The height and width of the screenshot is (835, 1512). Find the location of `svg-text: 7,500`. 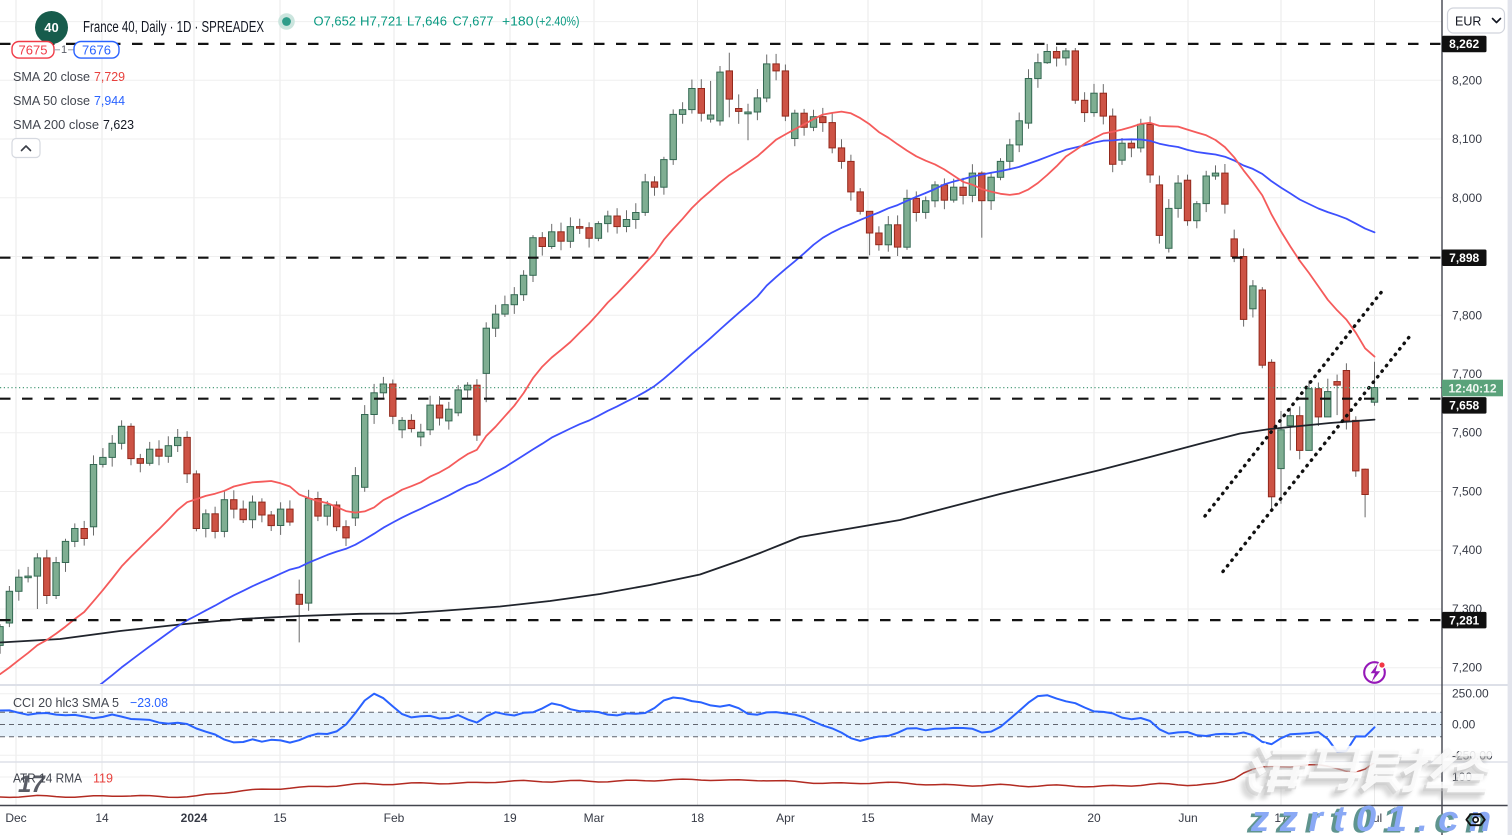

svg-text: 7,500 is located at coordinates (1467, 492).